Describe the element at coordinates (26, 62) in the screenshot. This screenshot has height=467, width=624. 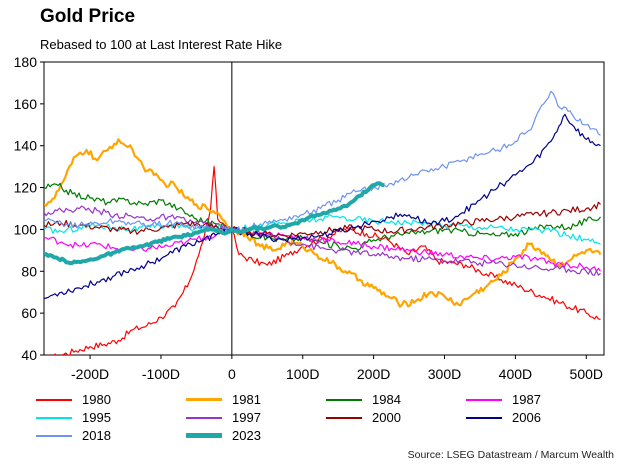
I see `y-tick-label-180: 180` at that location.